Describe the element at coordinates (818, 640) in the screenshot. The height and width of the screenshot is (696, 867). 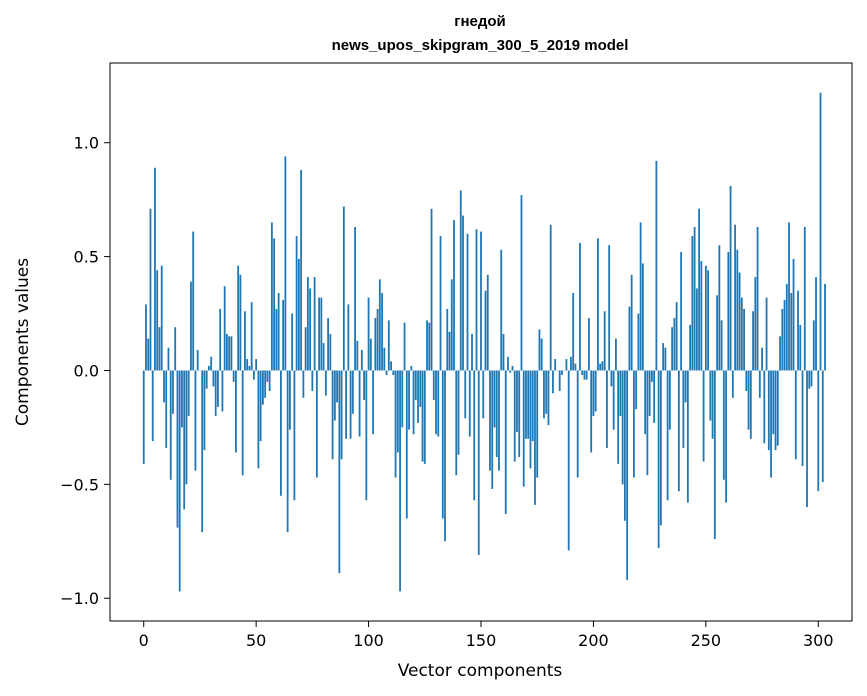
I see `x-tick-label: 300` at that location.